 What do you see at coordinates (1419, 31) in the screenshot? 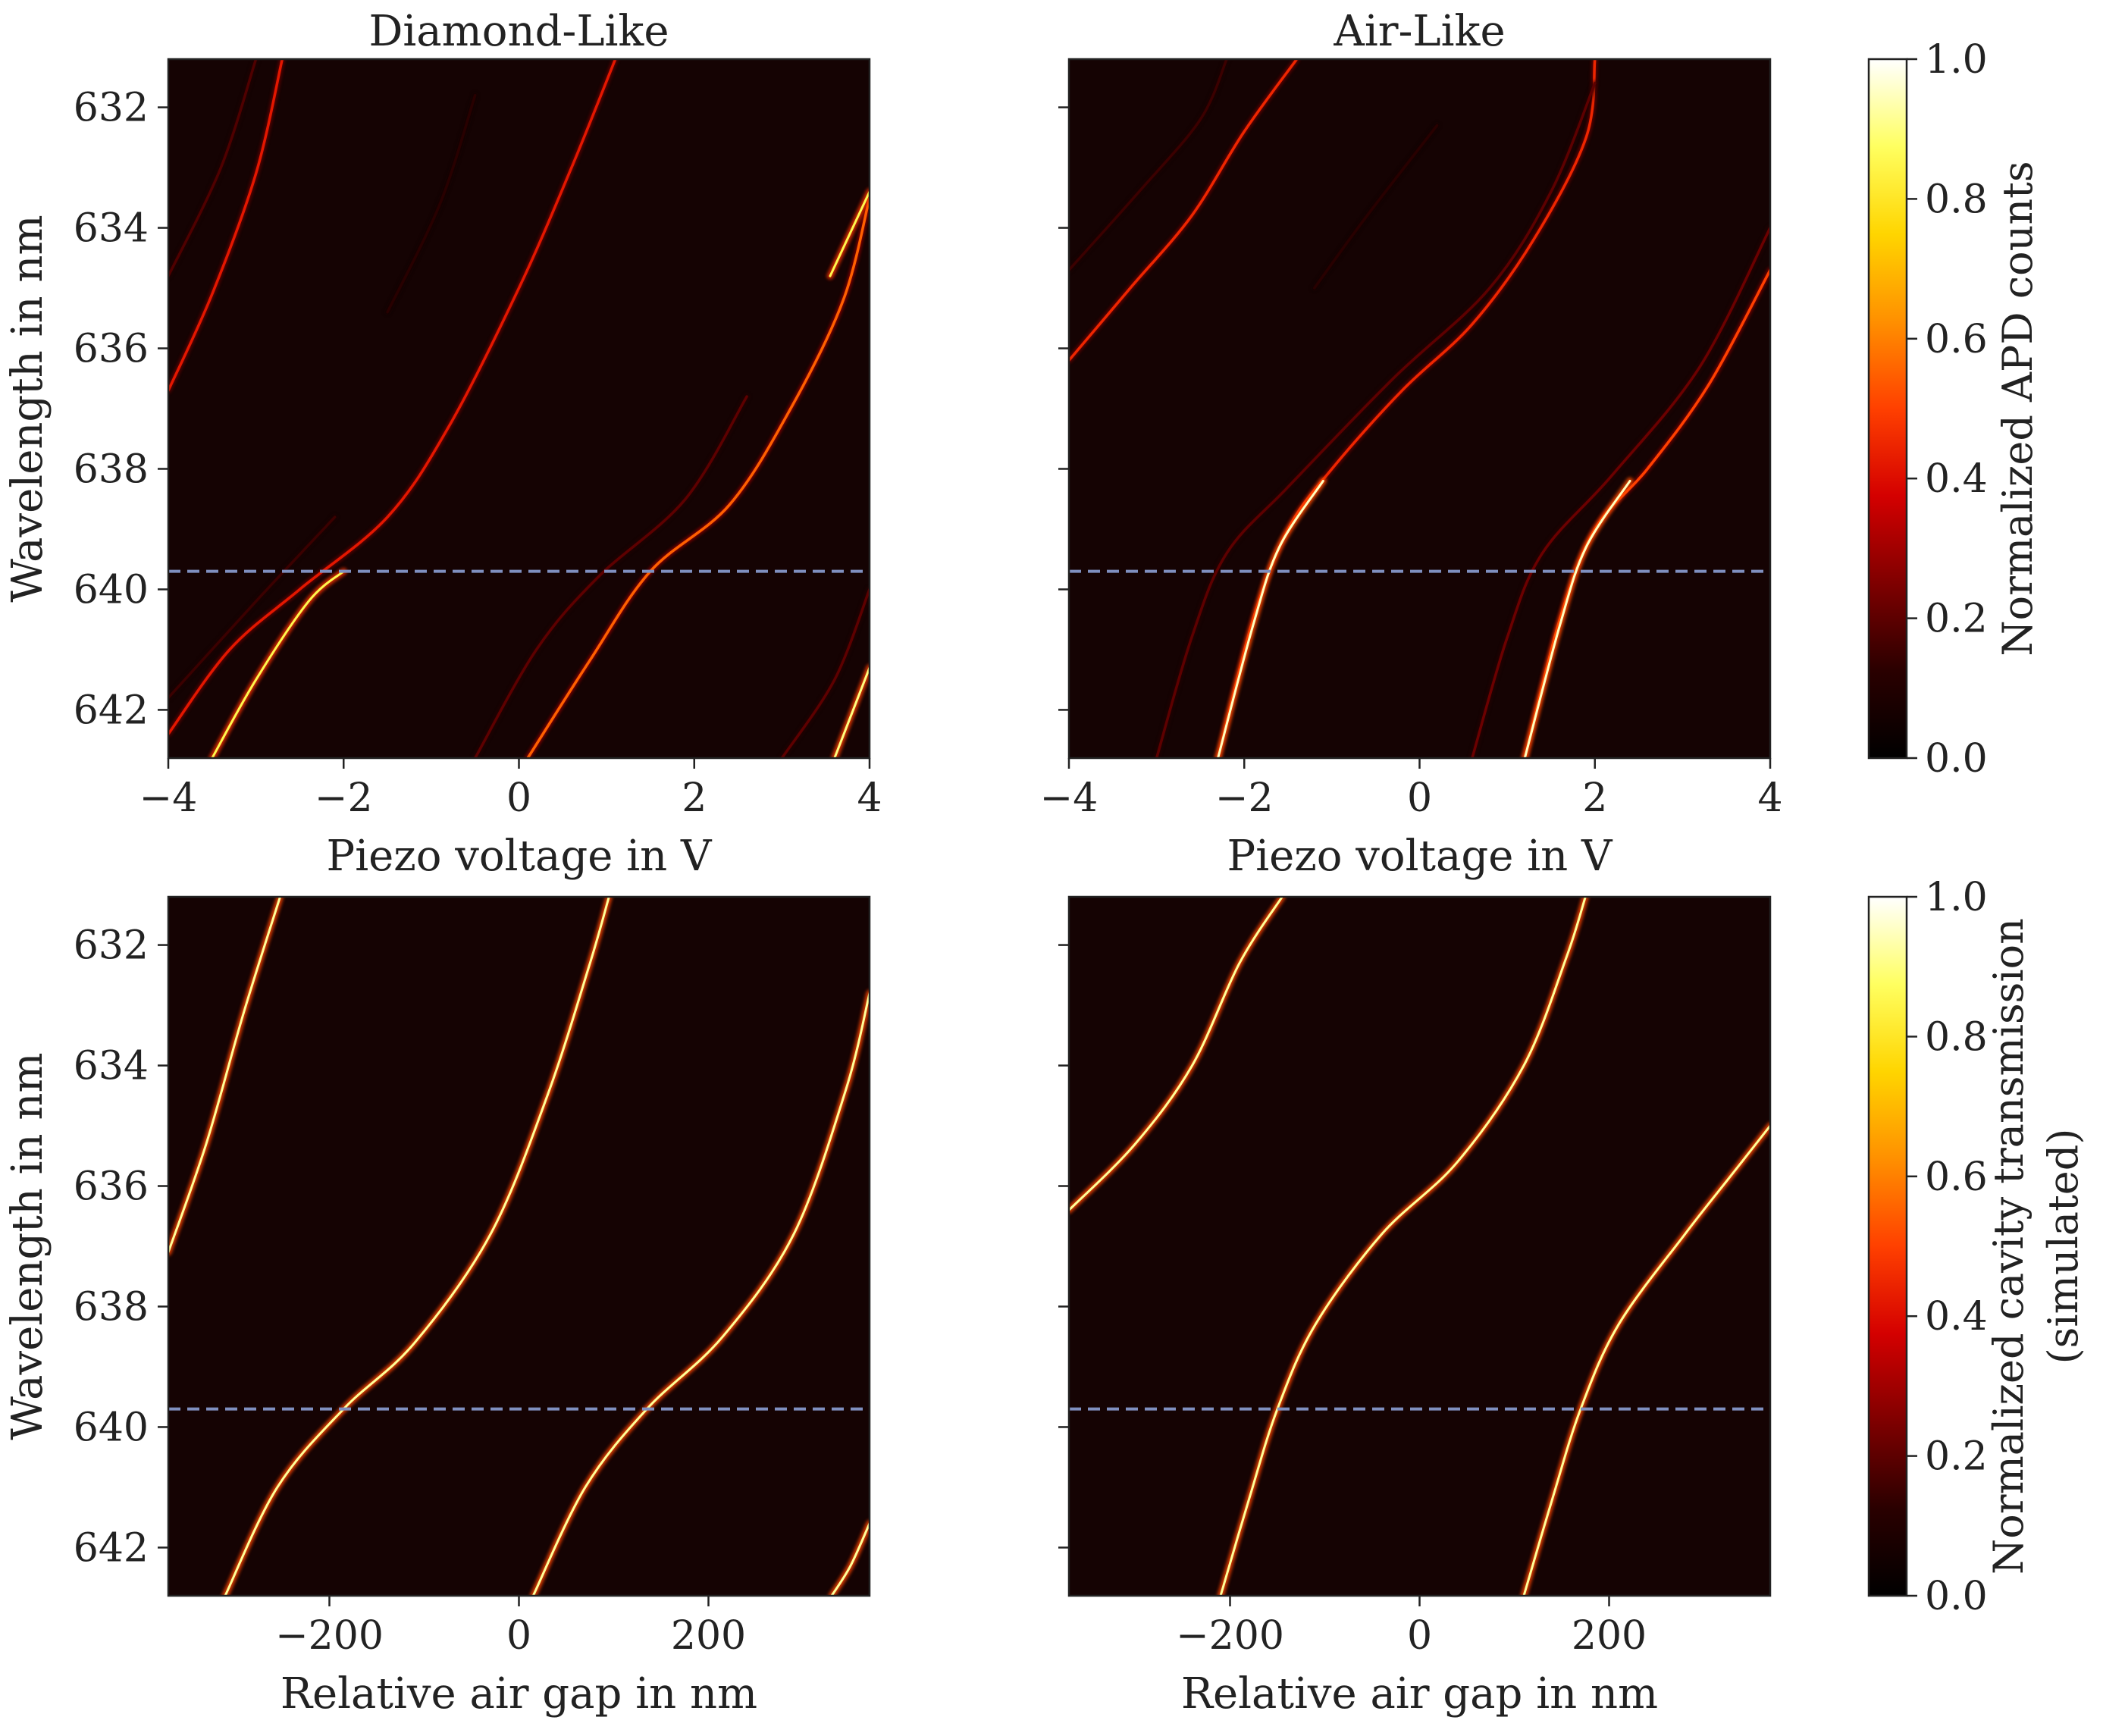
I see `panel-title: Air-Like` at bounding box center [1419, 31].